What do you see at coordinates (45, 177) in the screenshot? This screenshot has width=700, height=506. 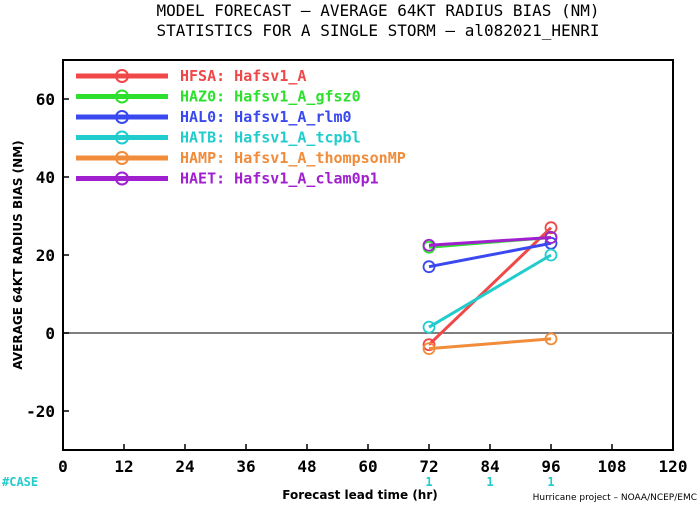 I see `y-tick-label: 40` at bounding box center [45, 177].